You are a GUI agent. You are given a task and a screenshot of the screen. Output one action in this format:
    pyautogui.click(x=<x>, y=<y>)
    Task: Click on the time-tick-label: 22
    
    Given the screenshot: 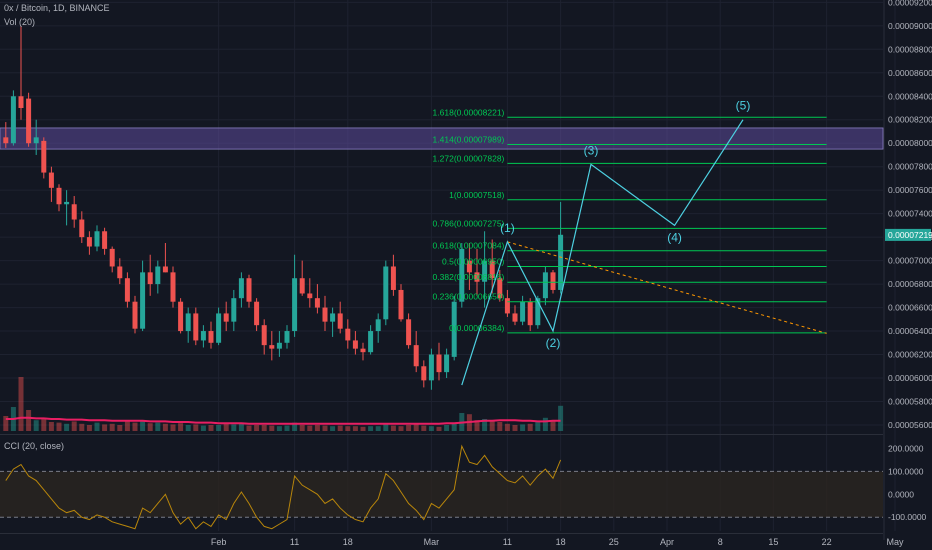 What is the action you would take?
    pyautogui.click(x=827, y=542)
    